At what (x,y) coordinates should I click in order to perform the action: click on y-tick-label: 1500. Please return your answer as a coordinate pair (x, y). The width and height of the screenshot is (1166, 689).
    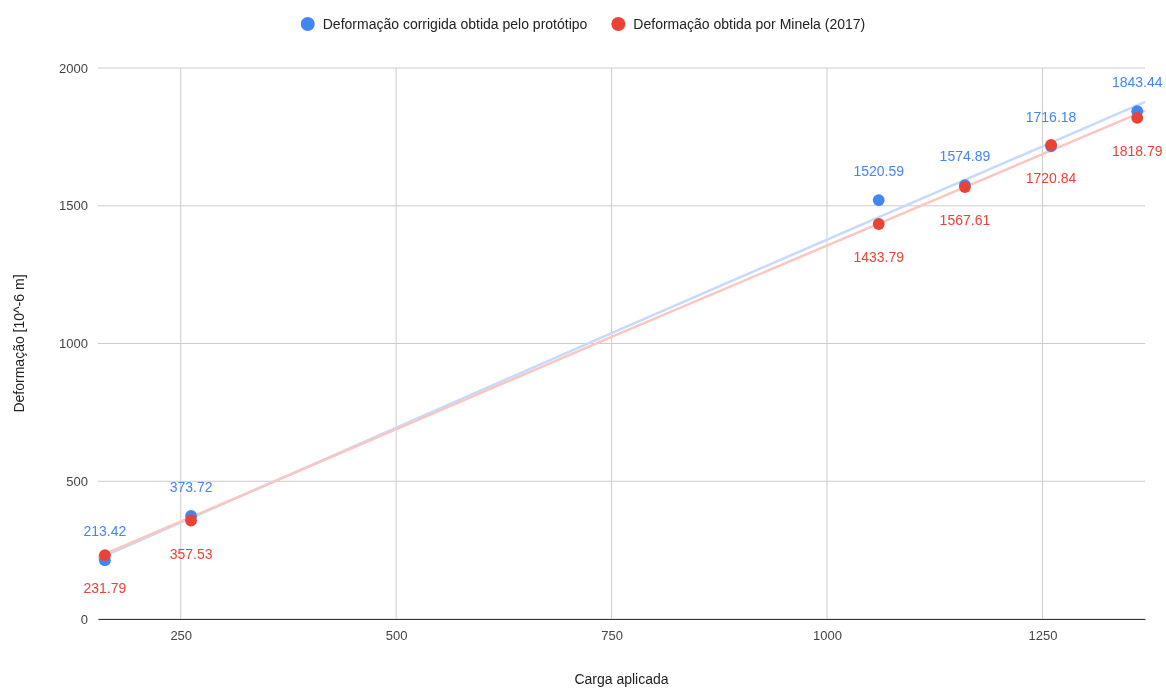
    Looking at the image, I should click on (73, 206).